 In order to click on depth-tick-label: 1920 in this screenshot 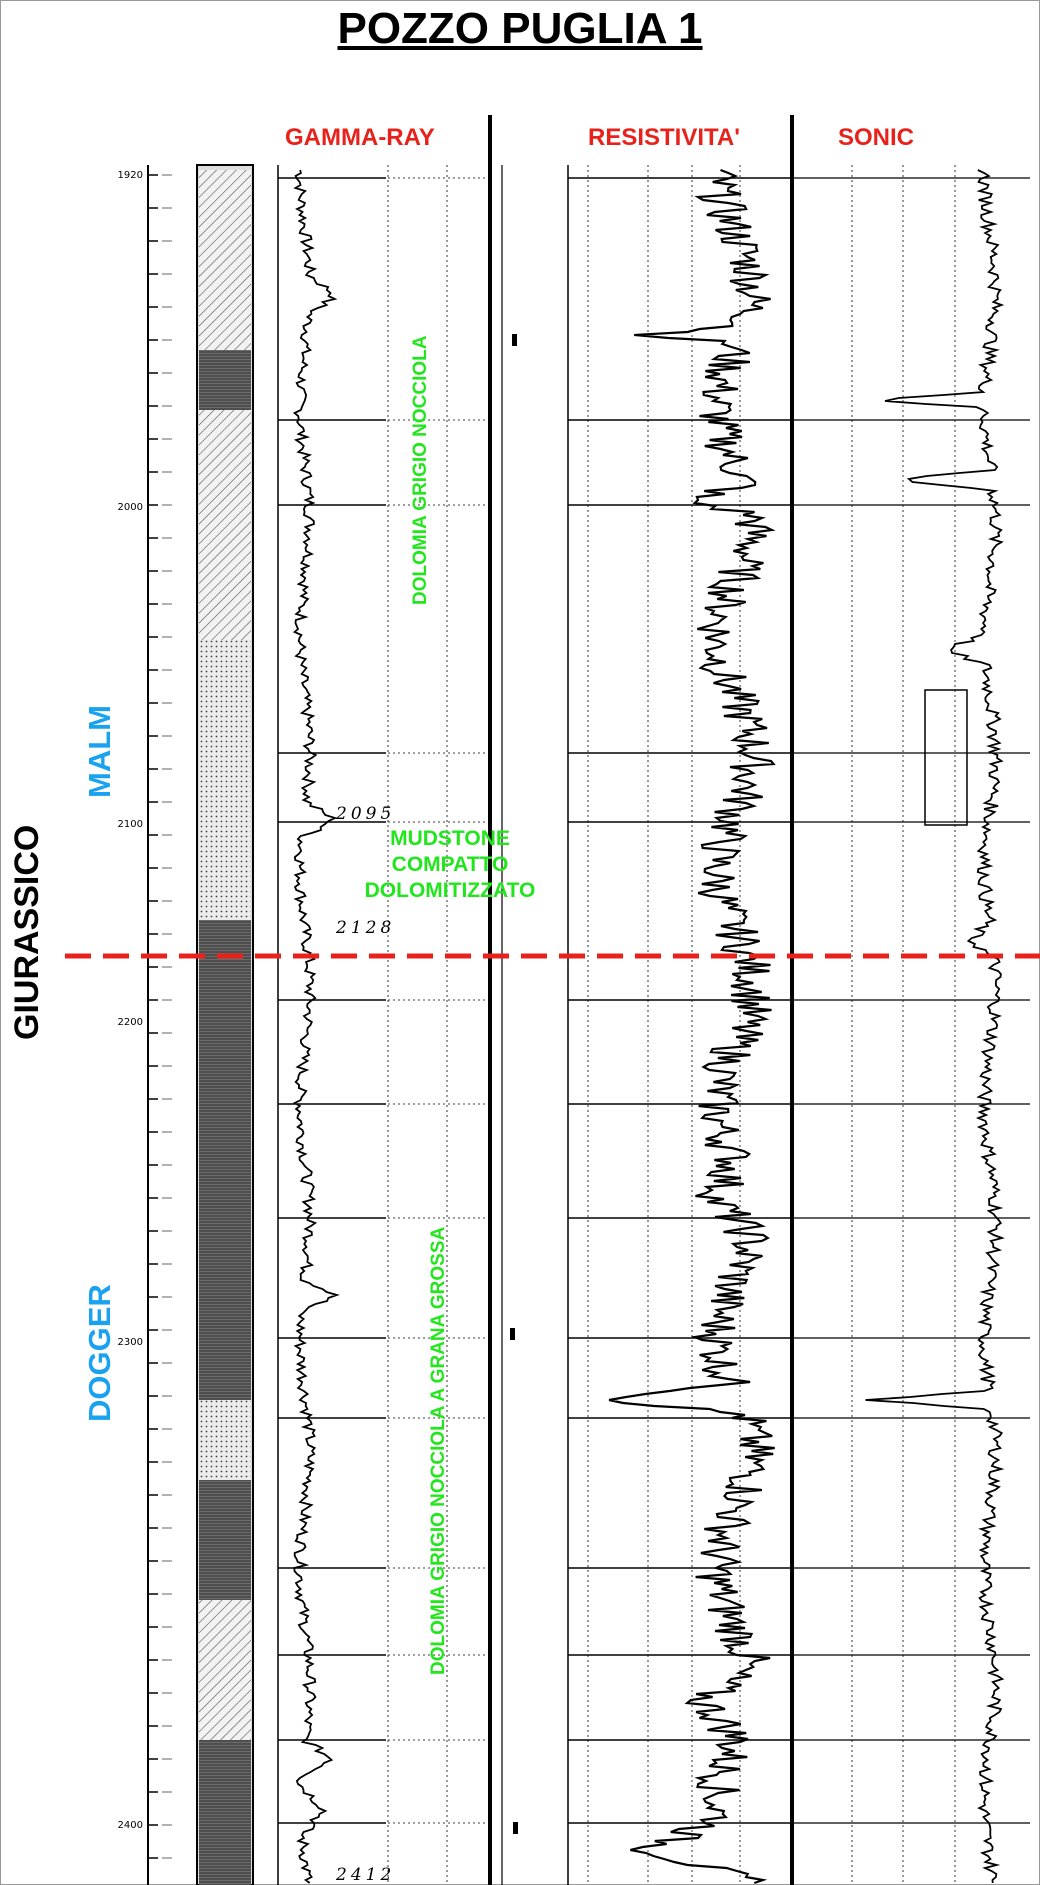, I will do `click(130, 175)`.